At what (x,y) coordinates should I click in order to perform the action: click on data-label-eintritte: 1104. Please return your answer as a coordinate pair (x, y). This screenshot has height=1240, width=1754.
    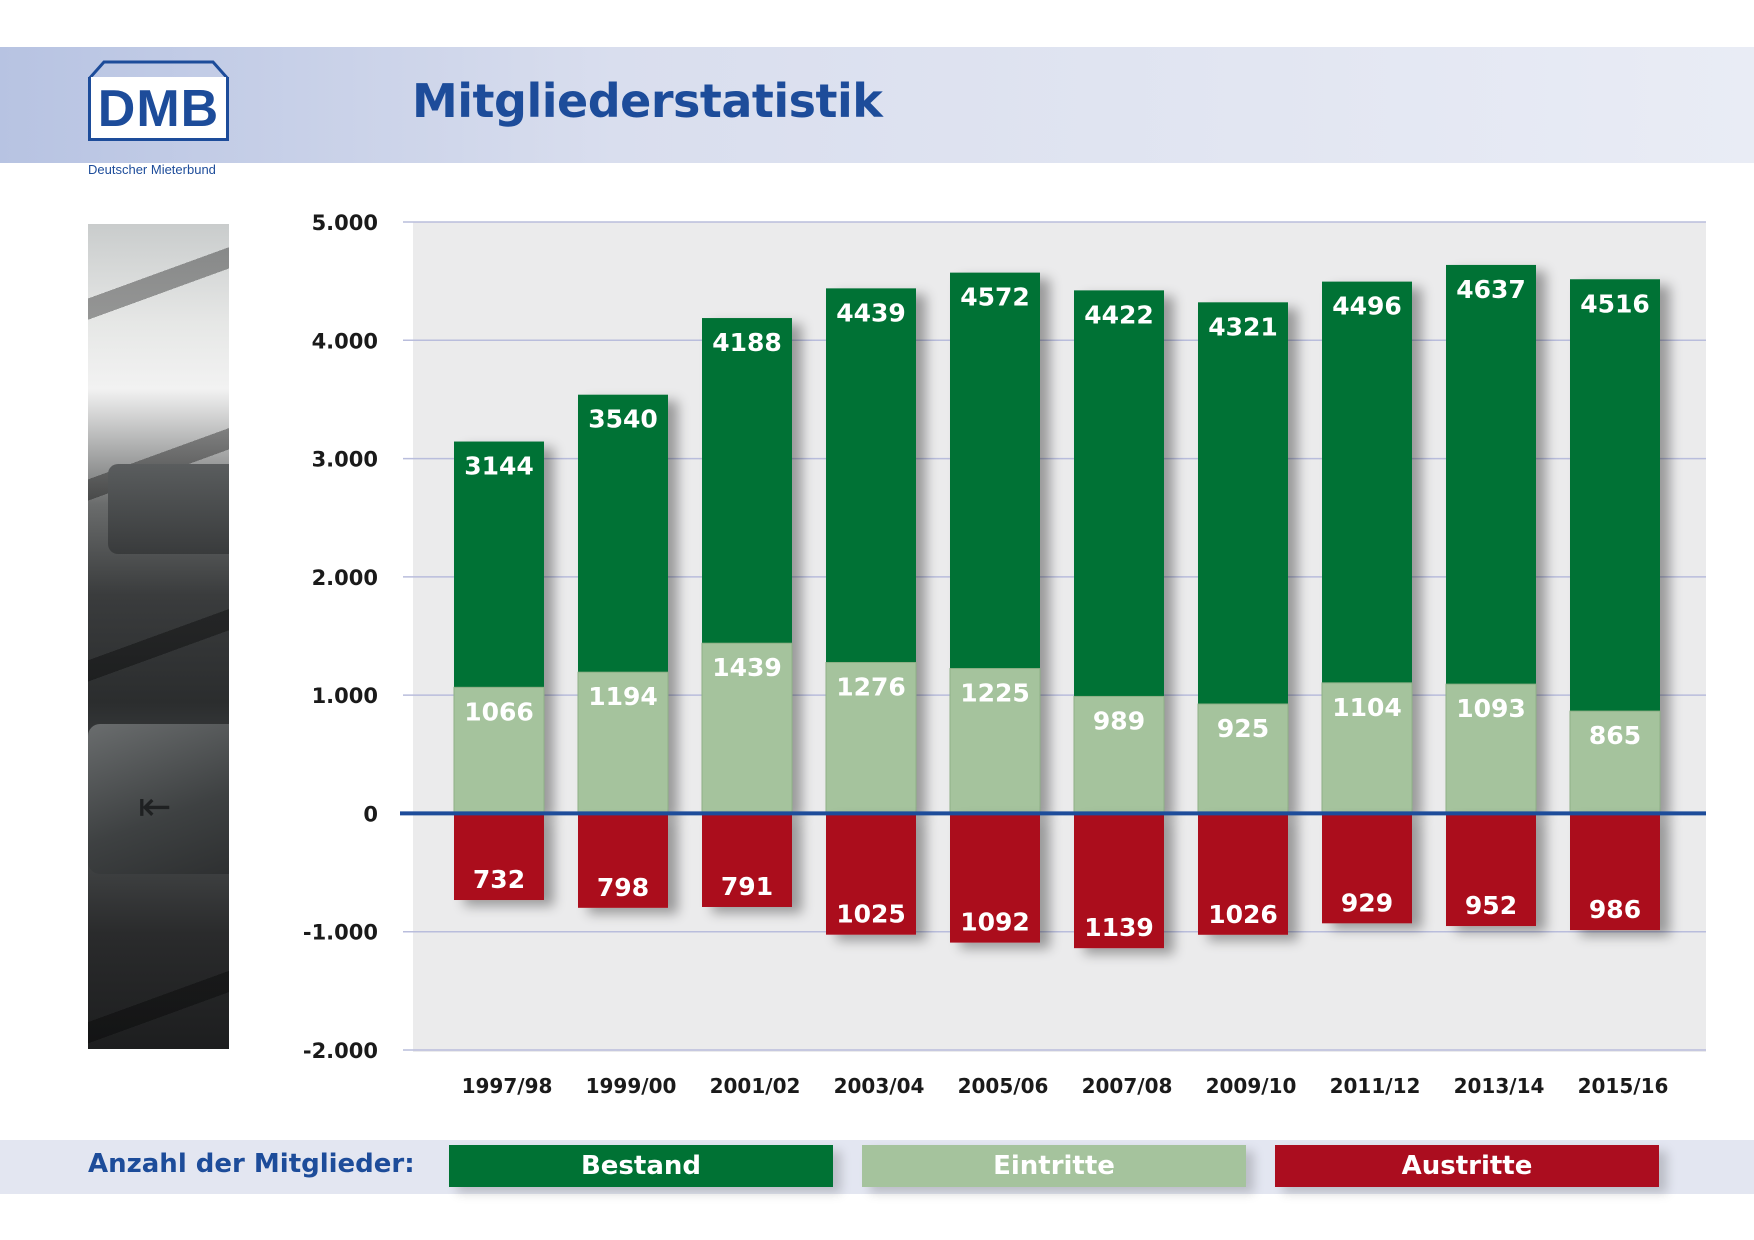
    Looking at the image, I should click on (1367, 707).